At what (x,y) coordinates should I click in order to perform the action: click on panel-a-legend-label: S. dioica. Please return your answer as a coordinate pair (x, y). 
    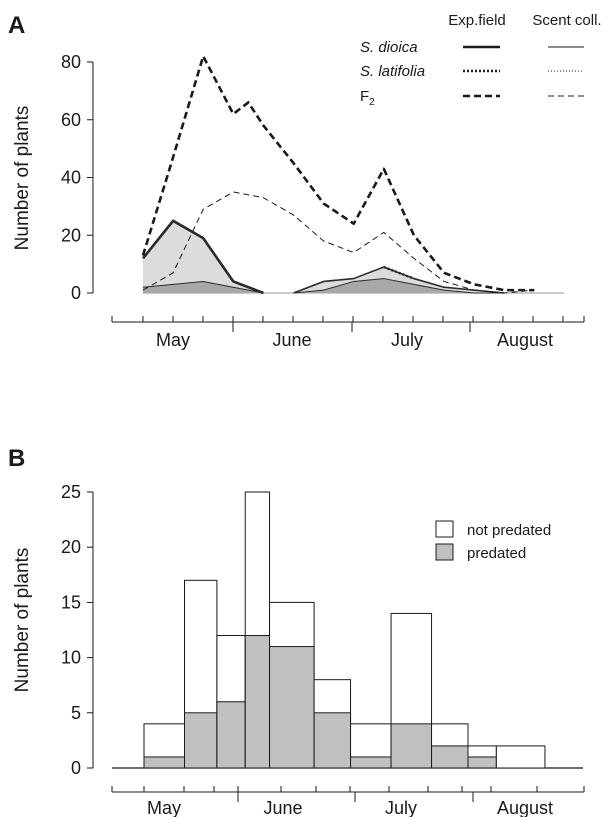
    Looking at the image, I should click on (389, 47).